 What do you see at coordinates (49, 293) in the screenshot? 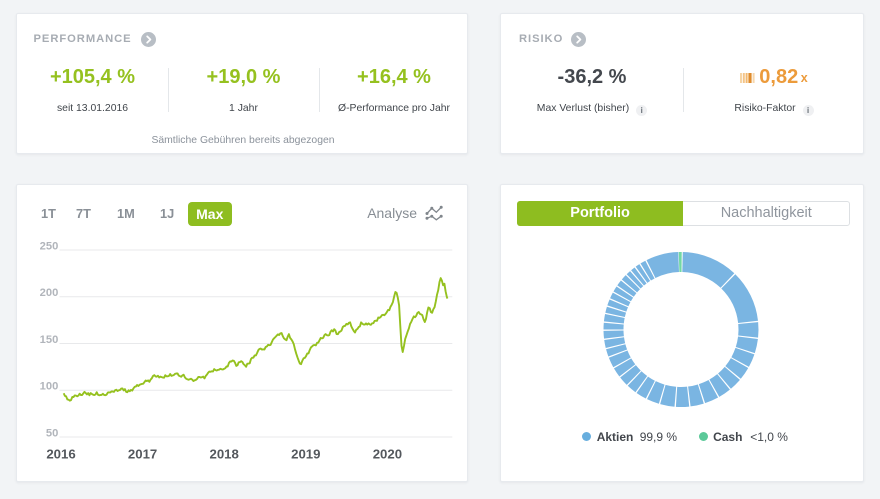
I see `svg-text: 200` at bounding box center [49, 293].